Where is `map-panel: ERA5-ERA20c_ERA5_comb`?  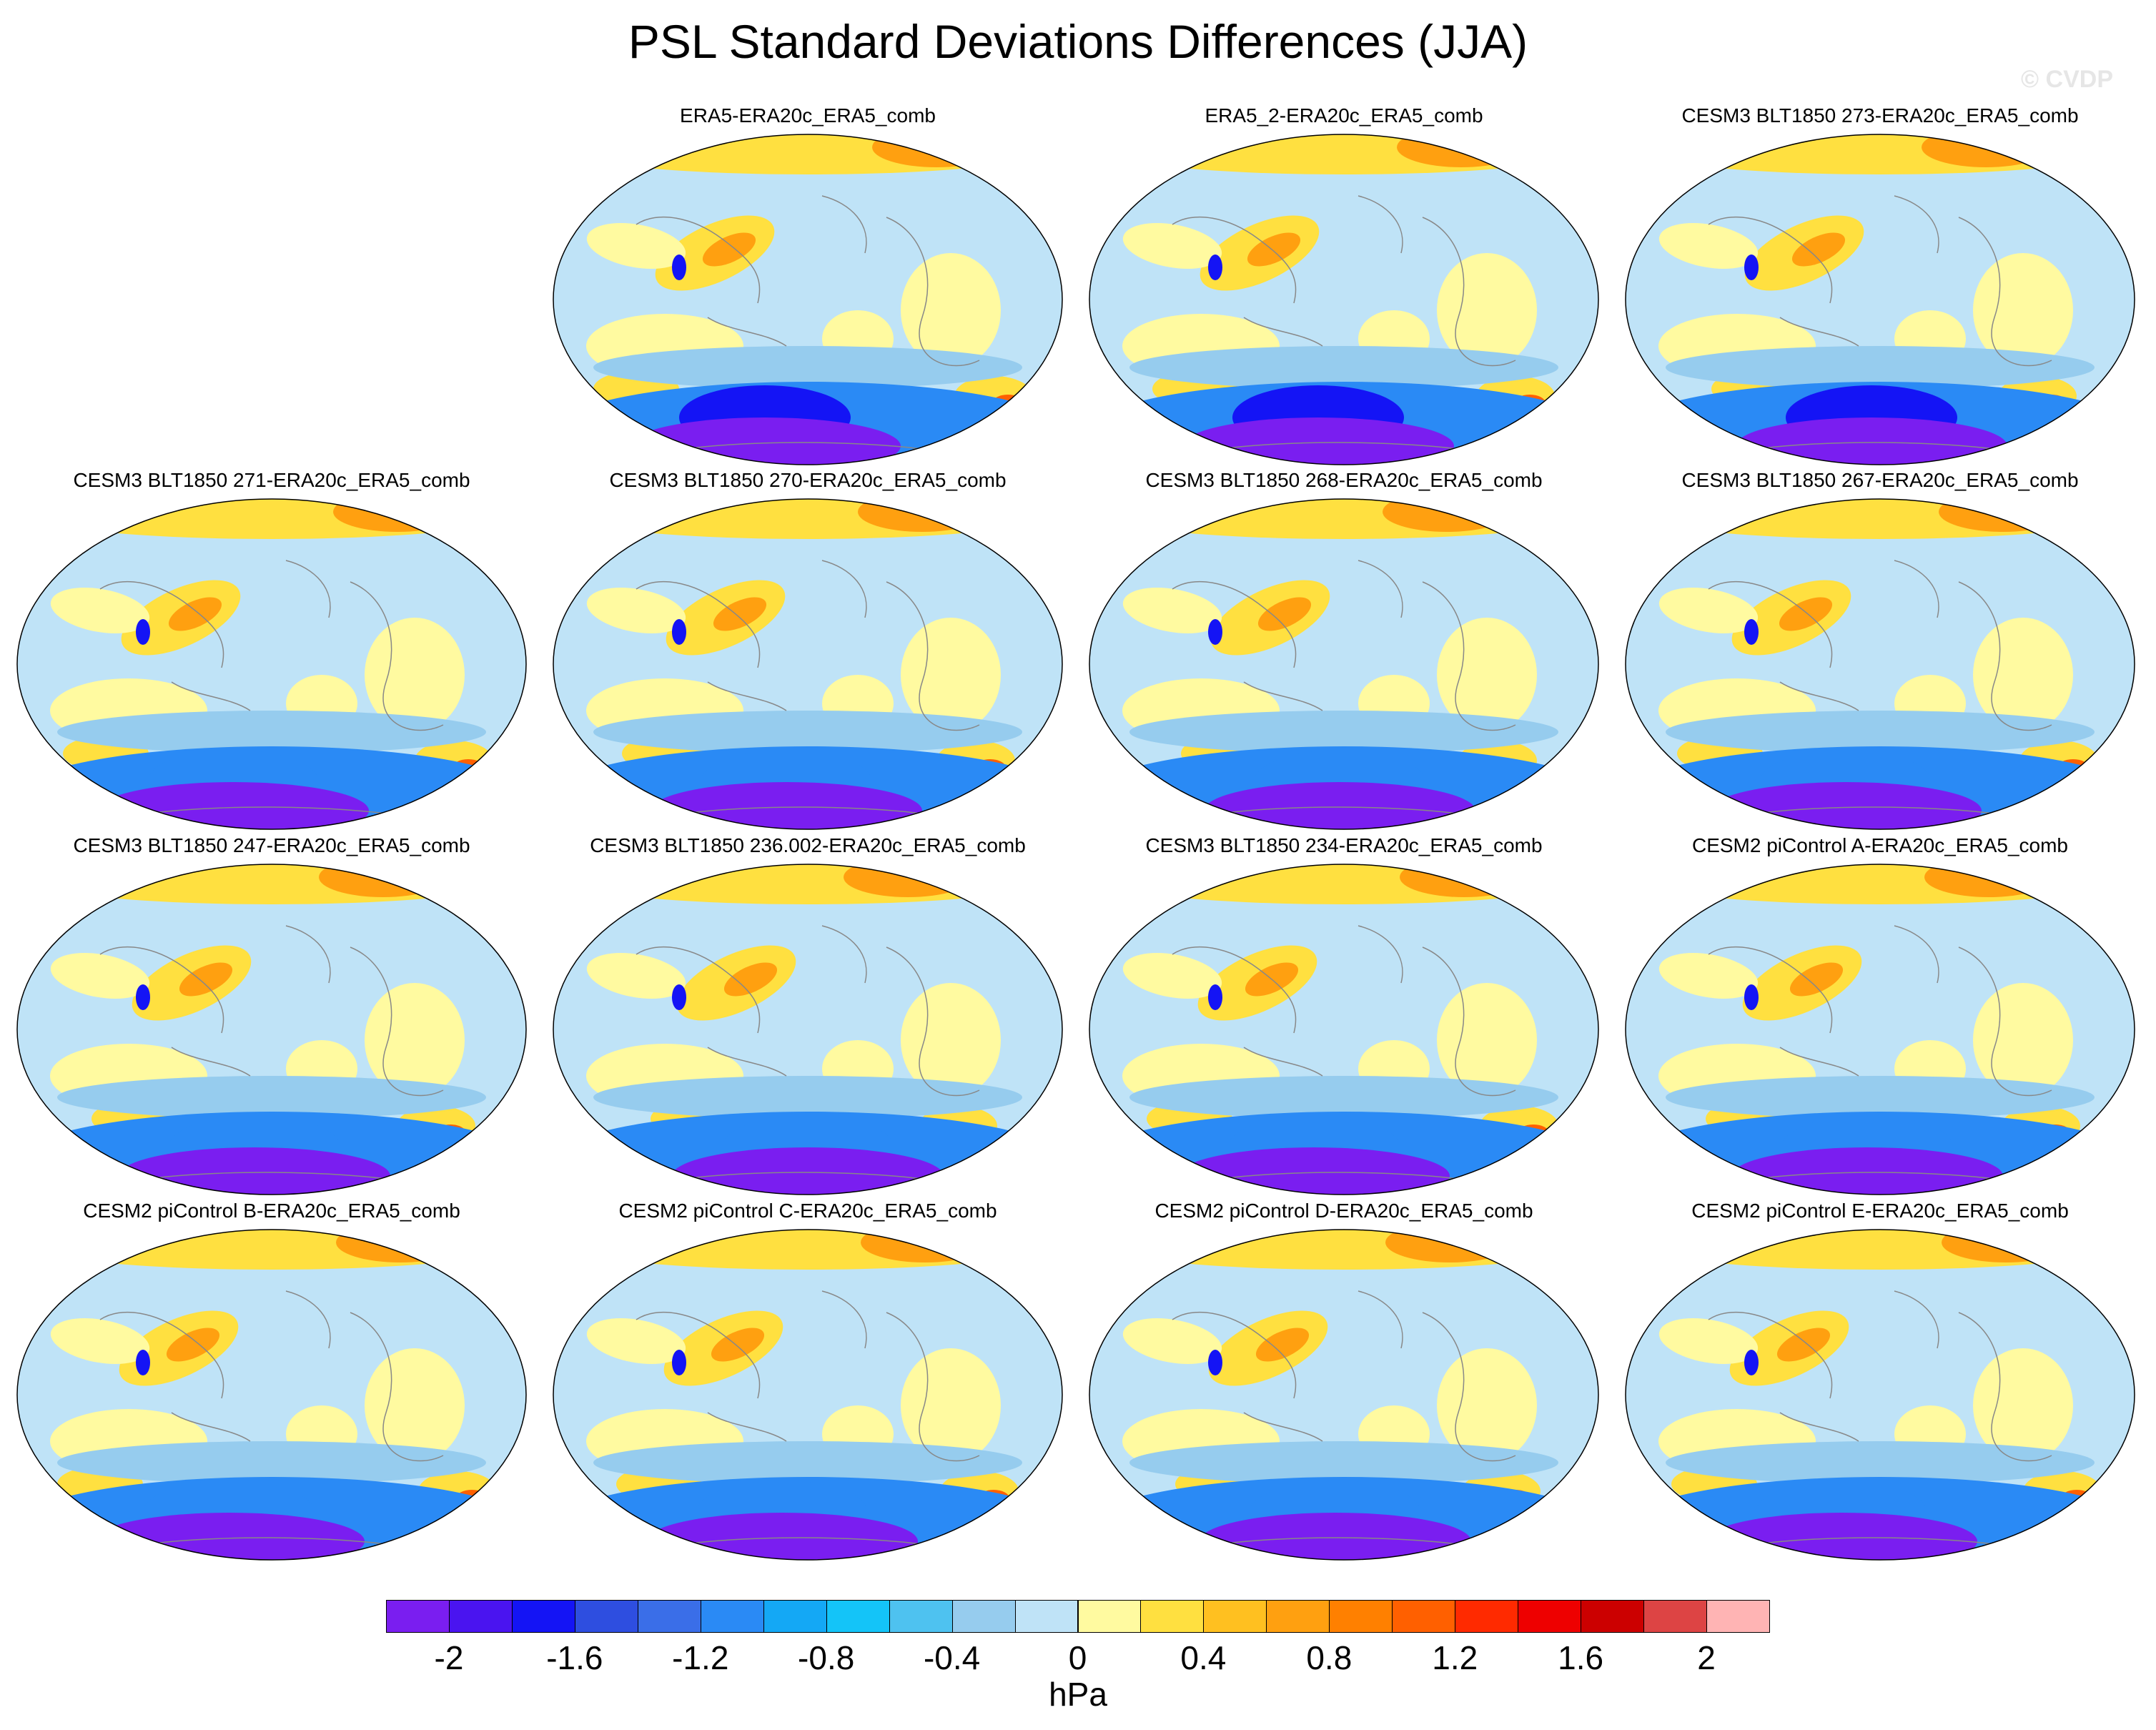 map-panel: ERA5-ERA20c_ERA5_comb is located at coordinates (807, 285).